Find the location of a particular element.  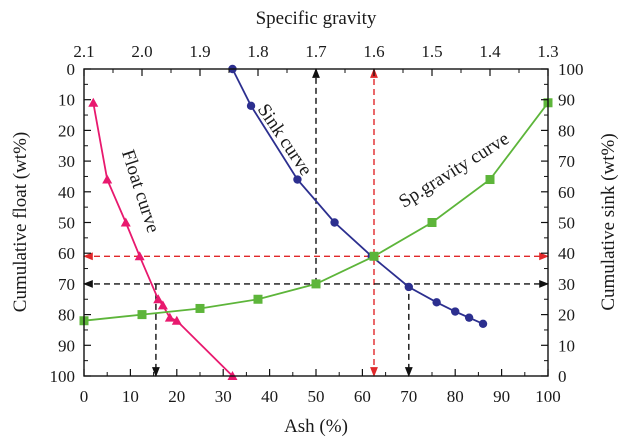

y-right-tick-label: 20 is located at coordinates (566, 315).